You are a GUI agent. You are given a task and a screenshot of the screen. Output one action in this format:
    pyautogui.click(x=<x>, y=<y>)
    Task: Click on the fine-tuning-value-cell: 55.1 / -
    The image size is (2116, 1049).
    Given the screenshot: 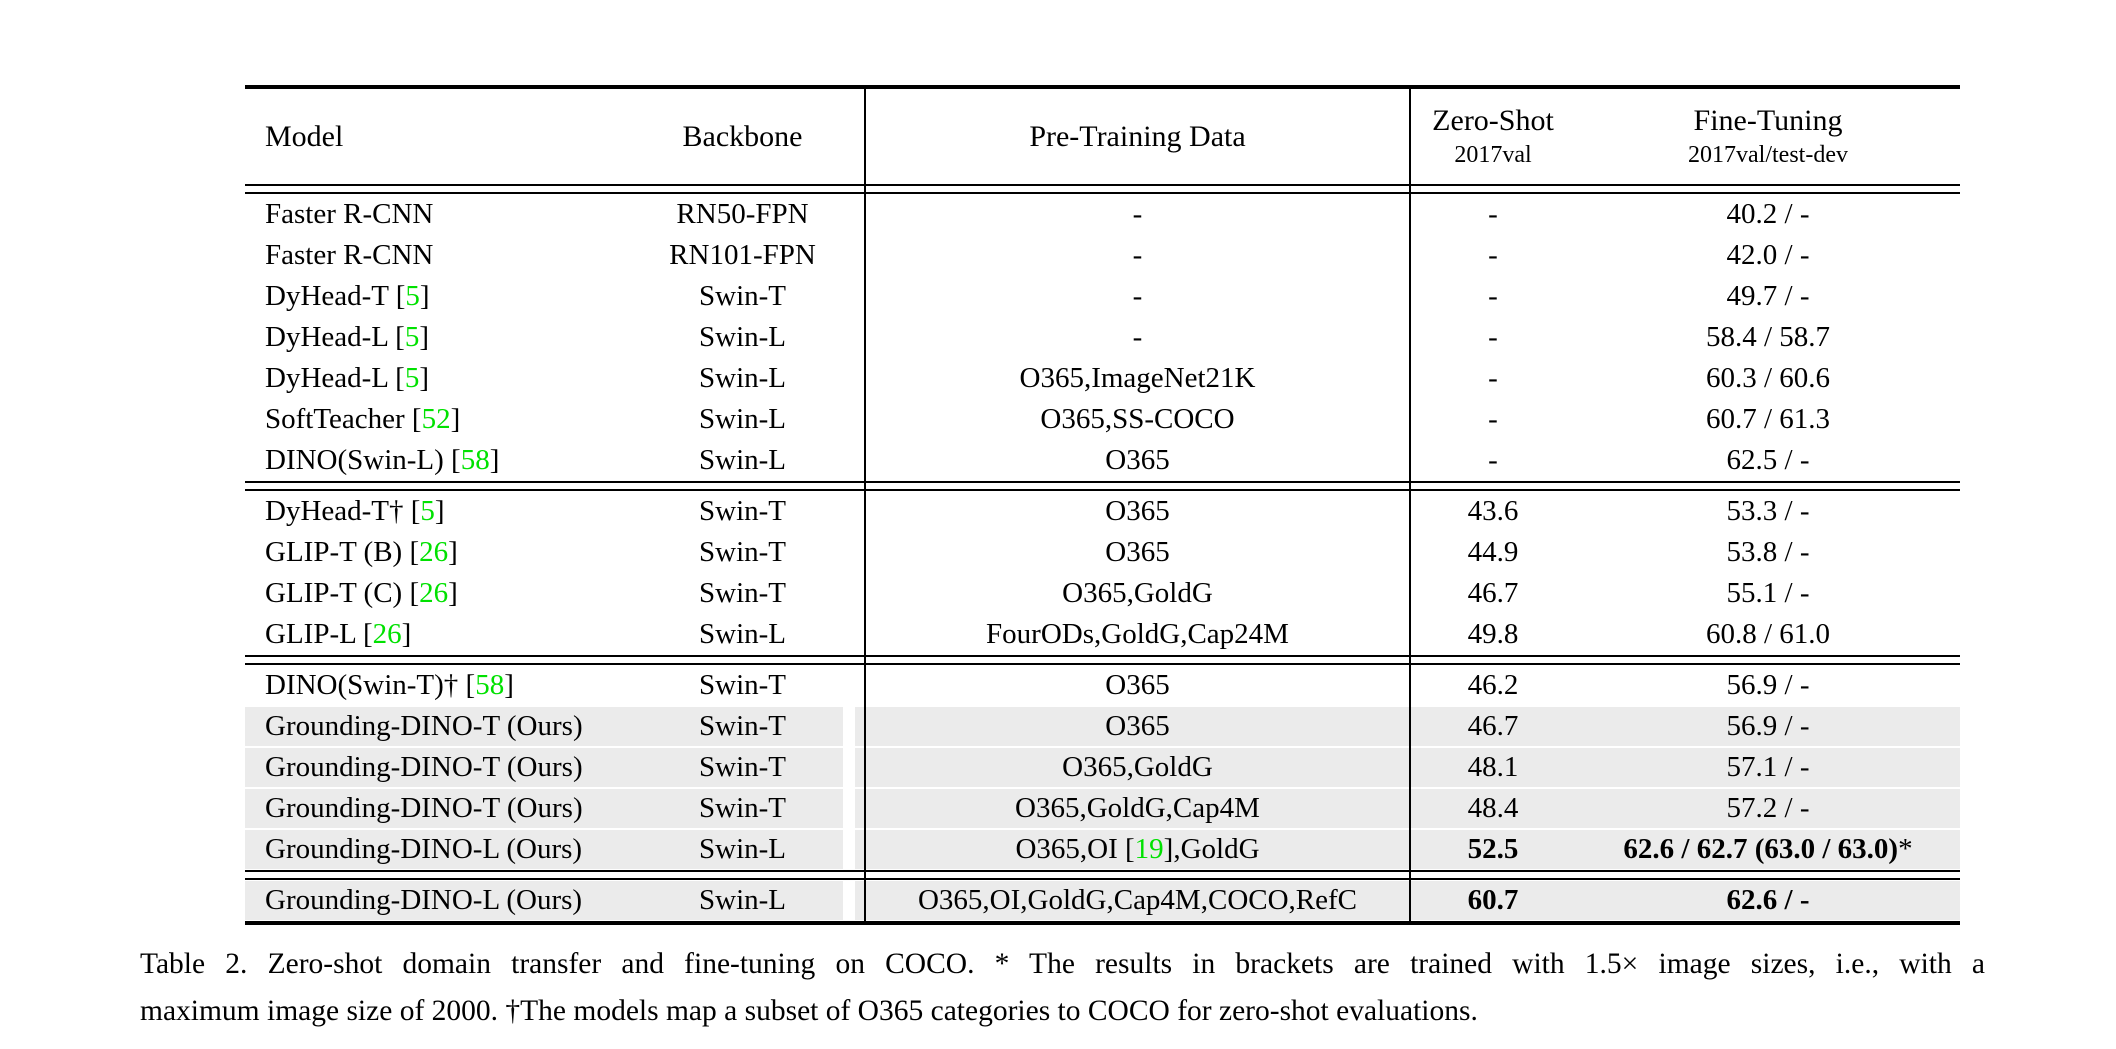 What is the action you would take?
    pyautogui.click(x=1768, y=593)
    